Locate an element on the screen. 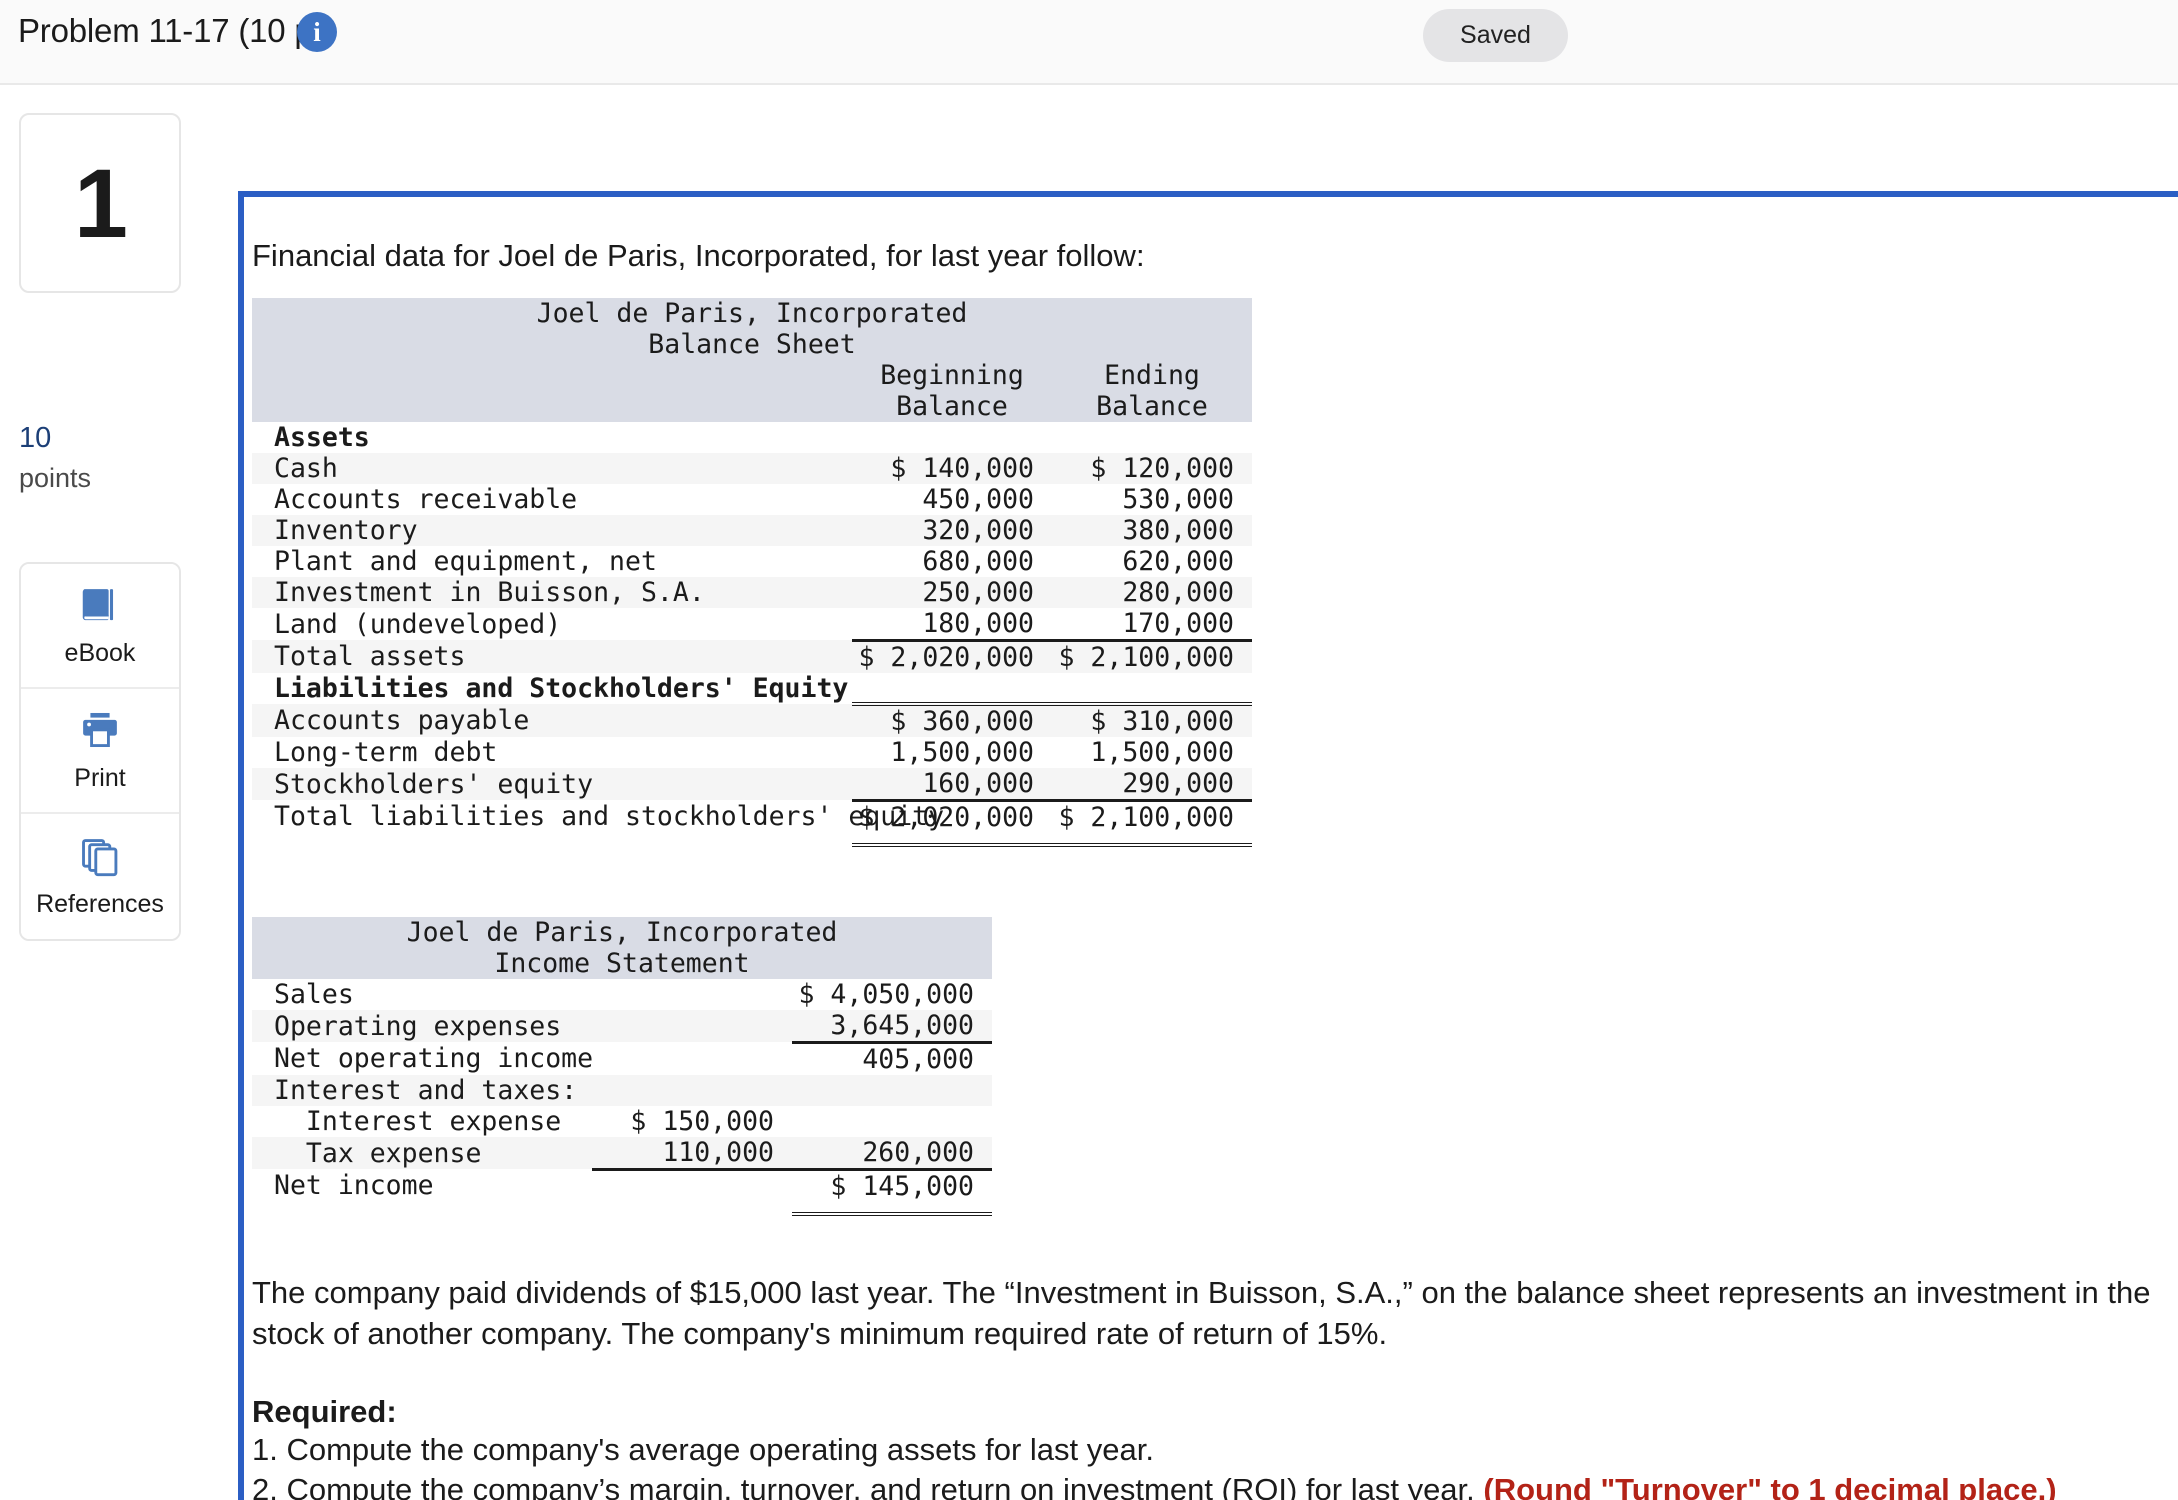  documents-stack-icon is located at coordinates (100, 857).